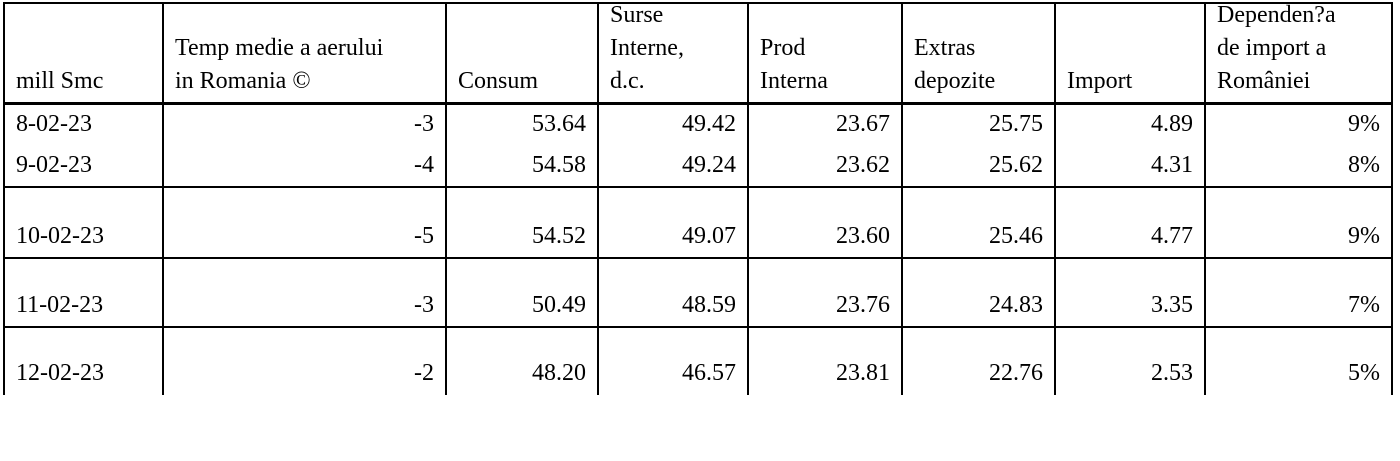 Image resolution: width=1400 pixels, height=461 pixels. I want to click on header-cell: Import, so click(1130, 52).